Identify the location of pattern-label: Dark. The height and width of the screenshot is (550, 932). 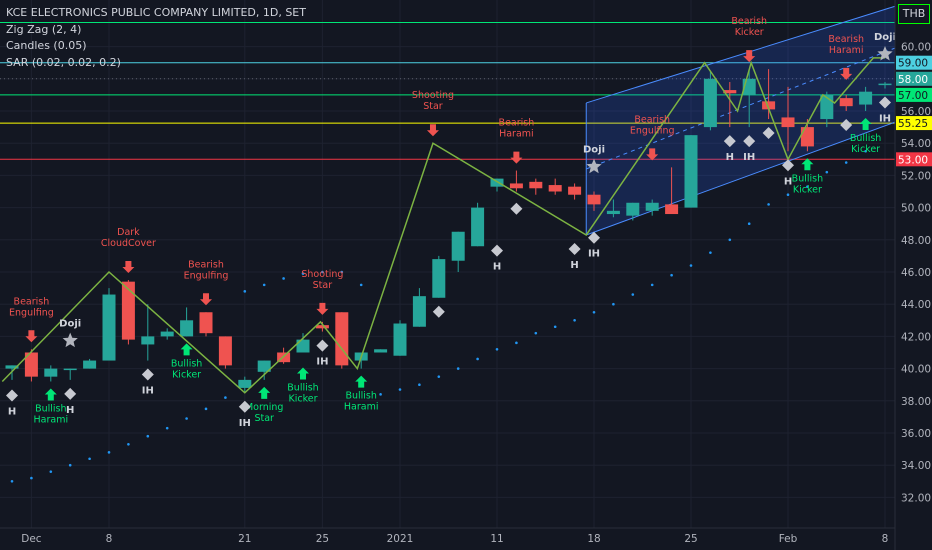
(128, 232).